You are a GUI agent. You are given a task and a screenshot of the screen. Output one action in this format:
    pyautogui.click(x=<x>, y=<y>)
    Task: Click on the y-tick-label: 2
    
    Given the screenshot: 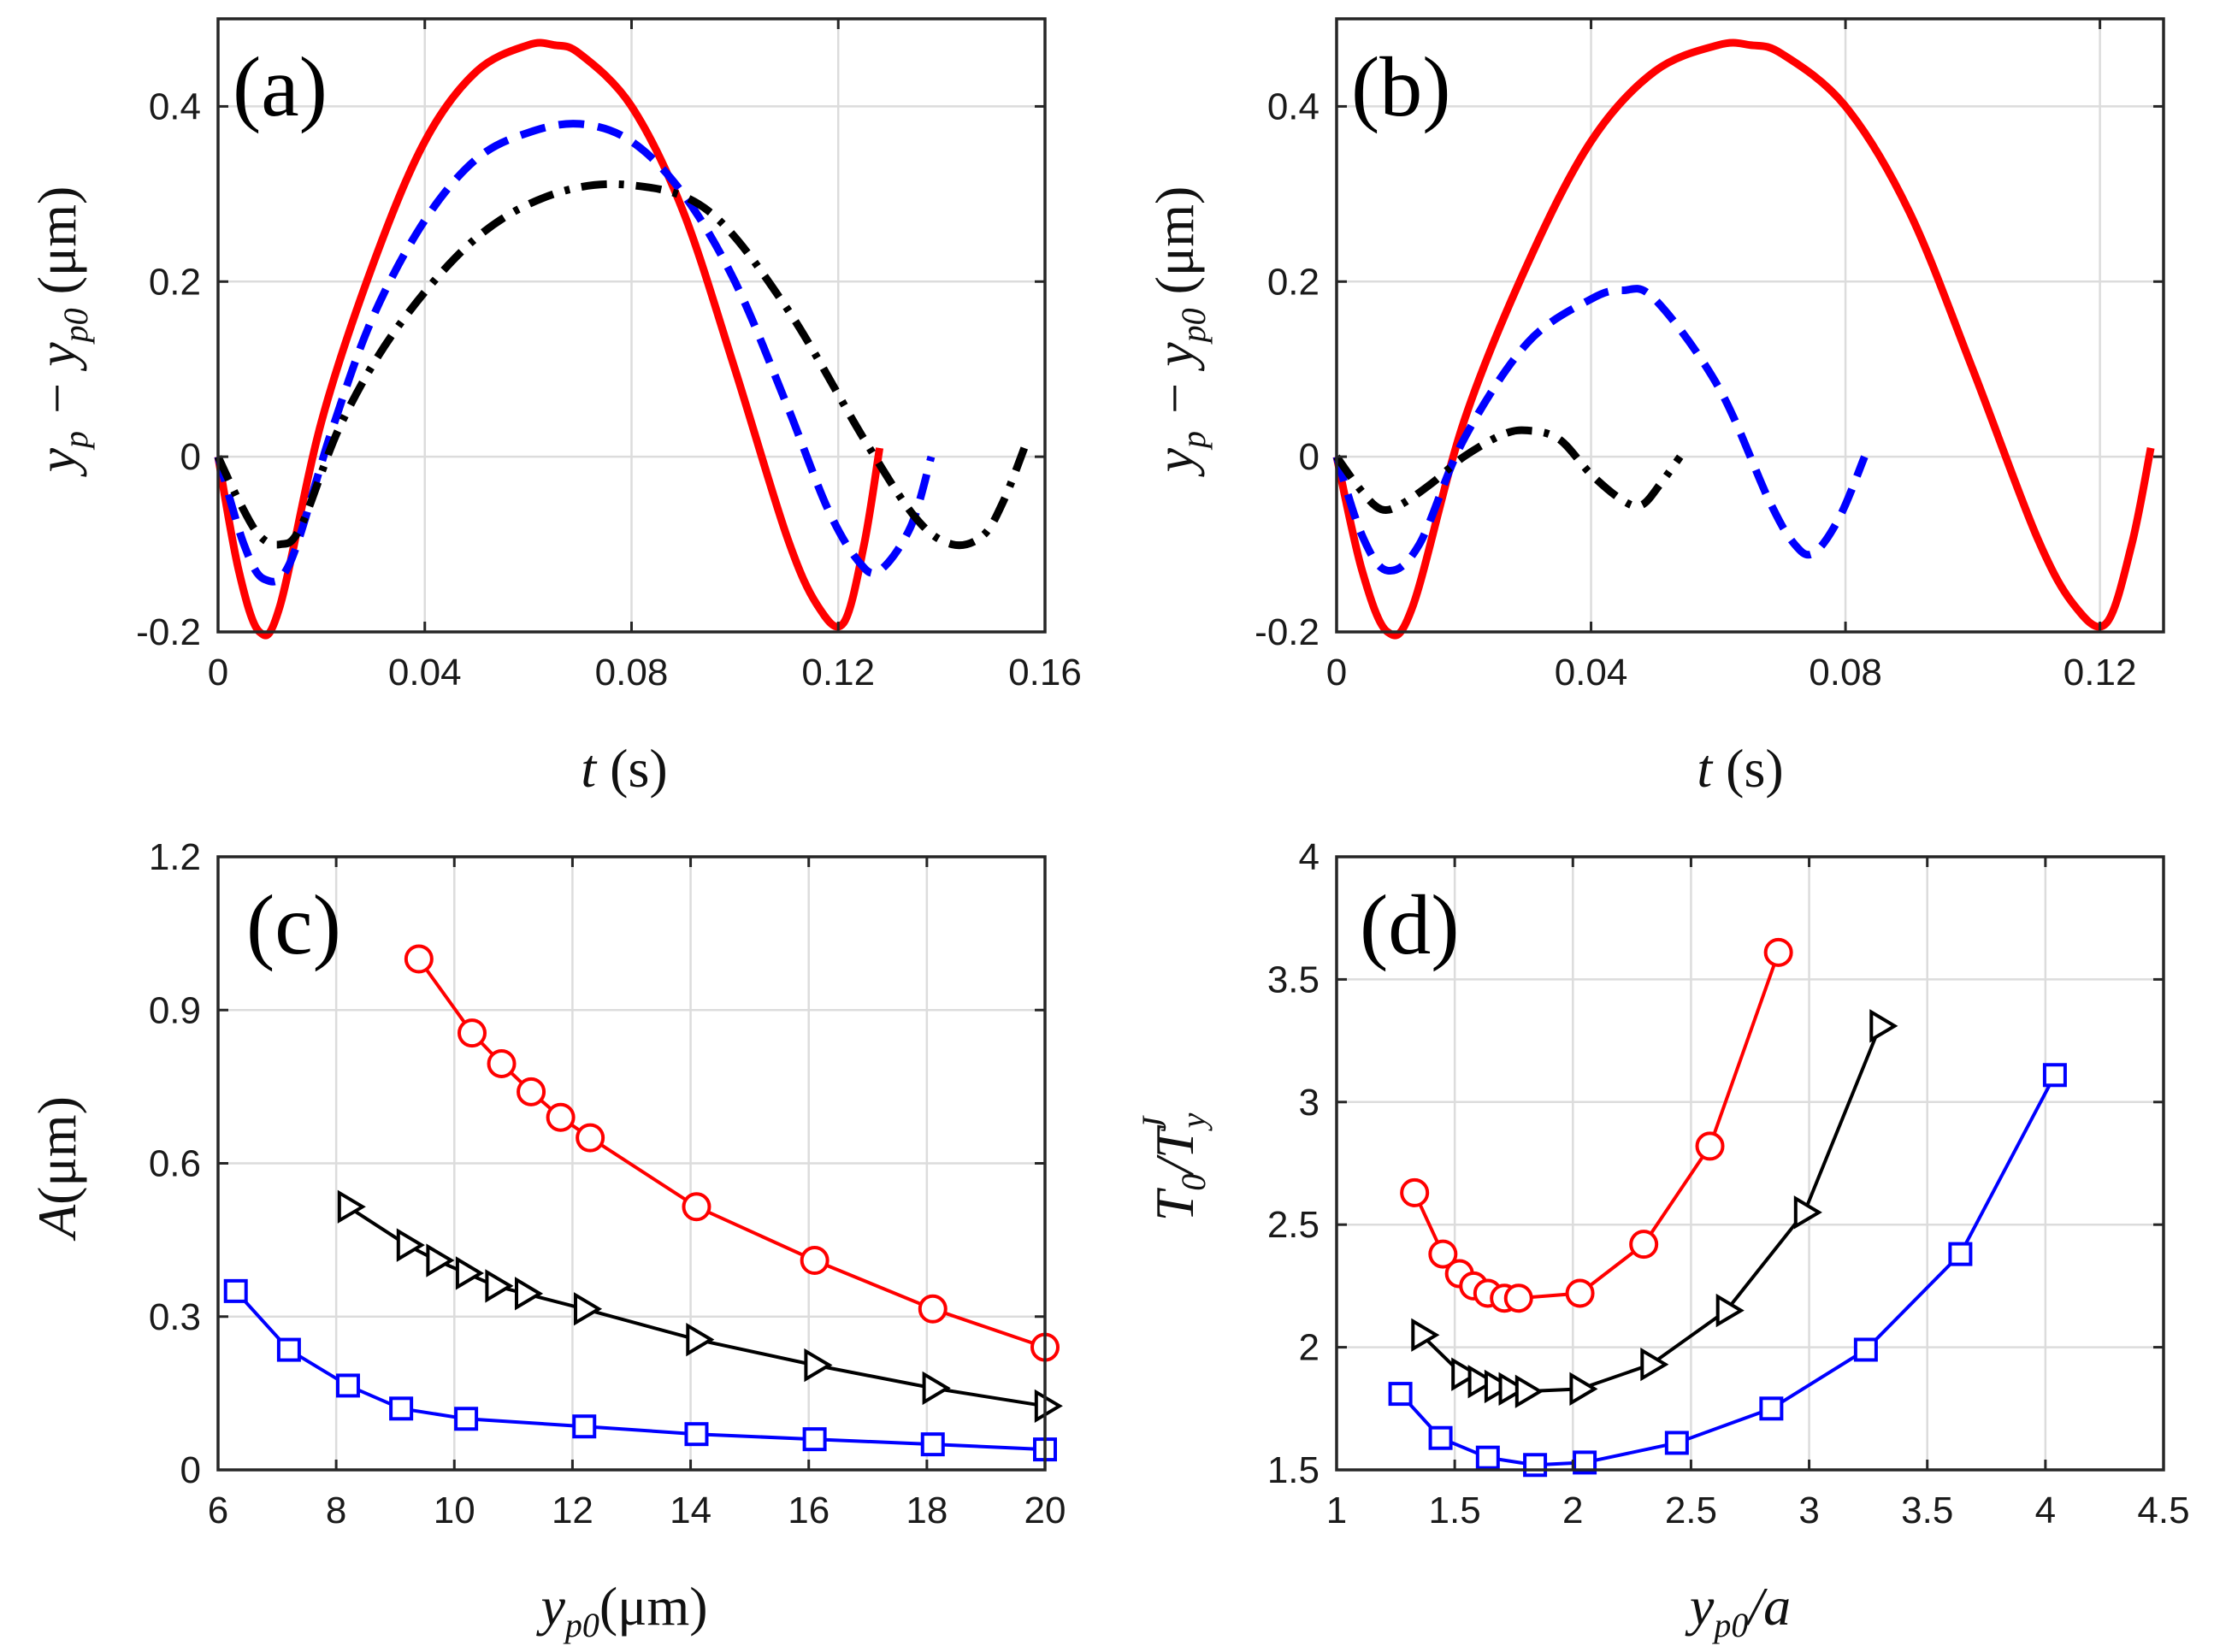 What is the action you would take?
    pyautogui.click(x=1309, y=1348)
    